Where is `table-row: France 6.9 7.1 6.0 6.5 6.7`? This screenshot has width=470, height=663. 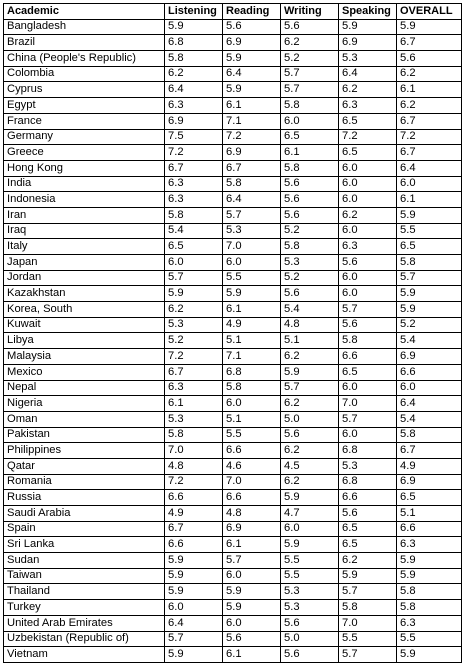
table-row: France 6.9 7.1 6.0 6.5 6.7 is located at coordinates (232, 121).